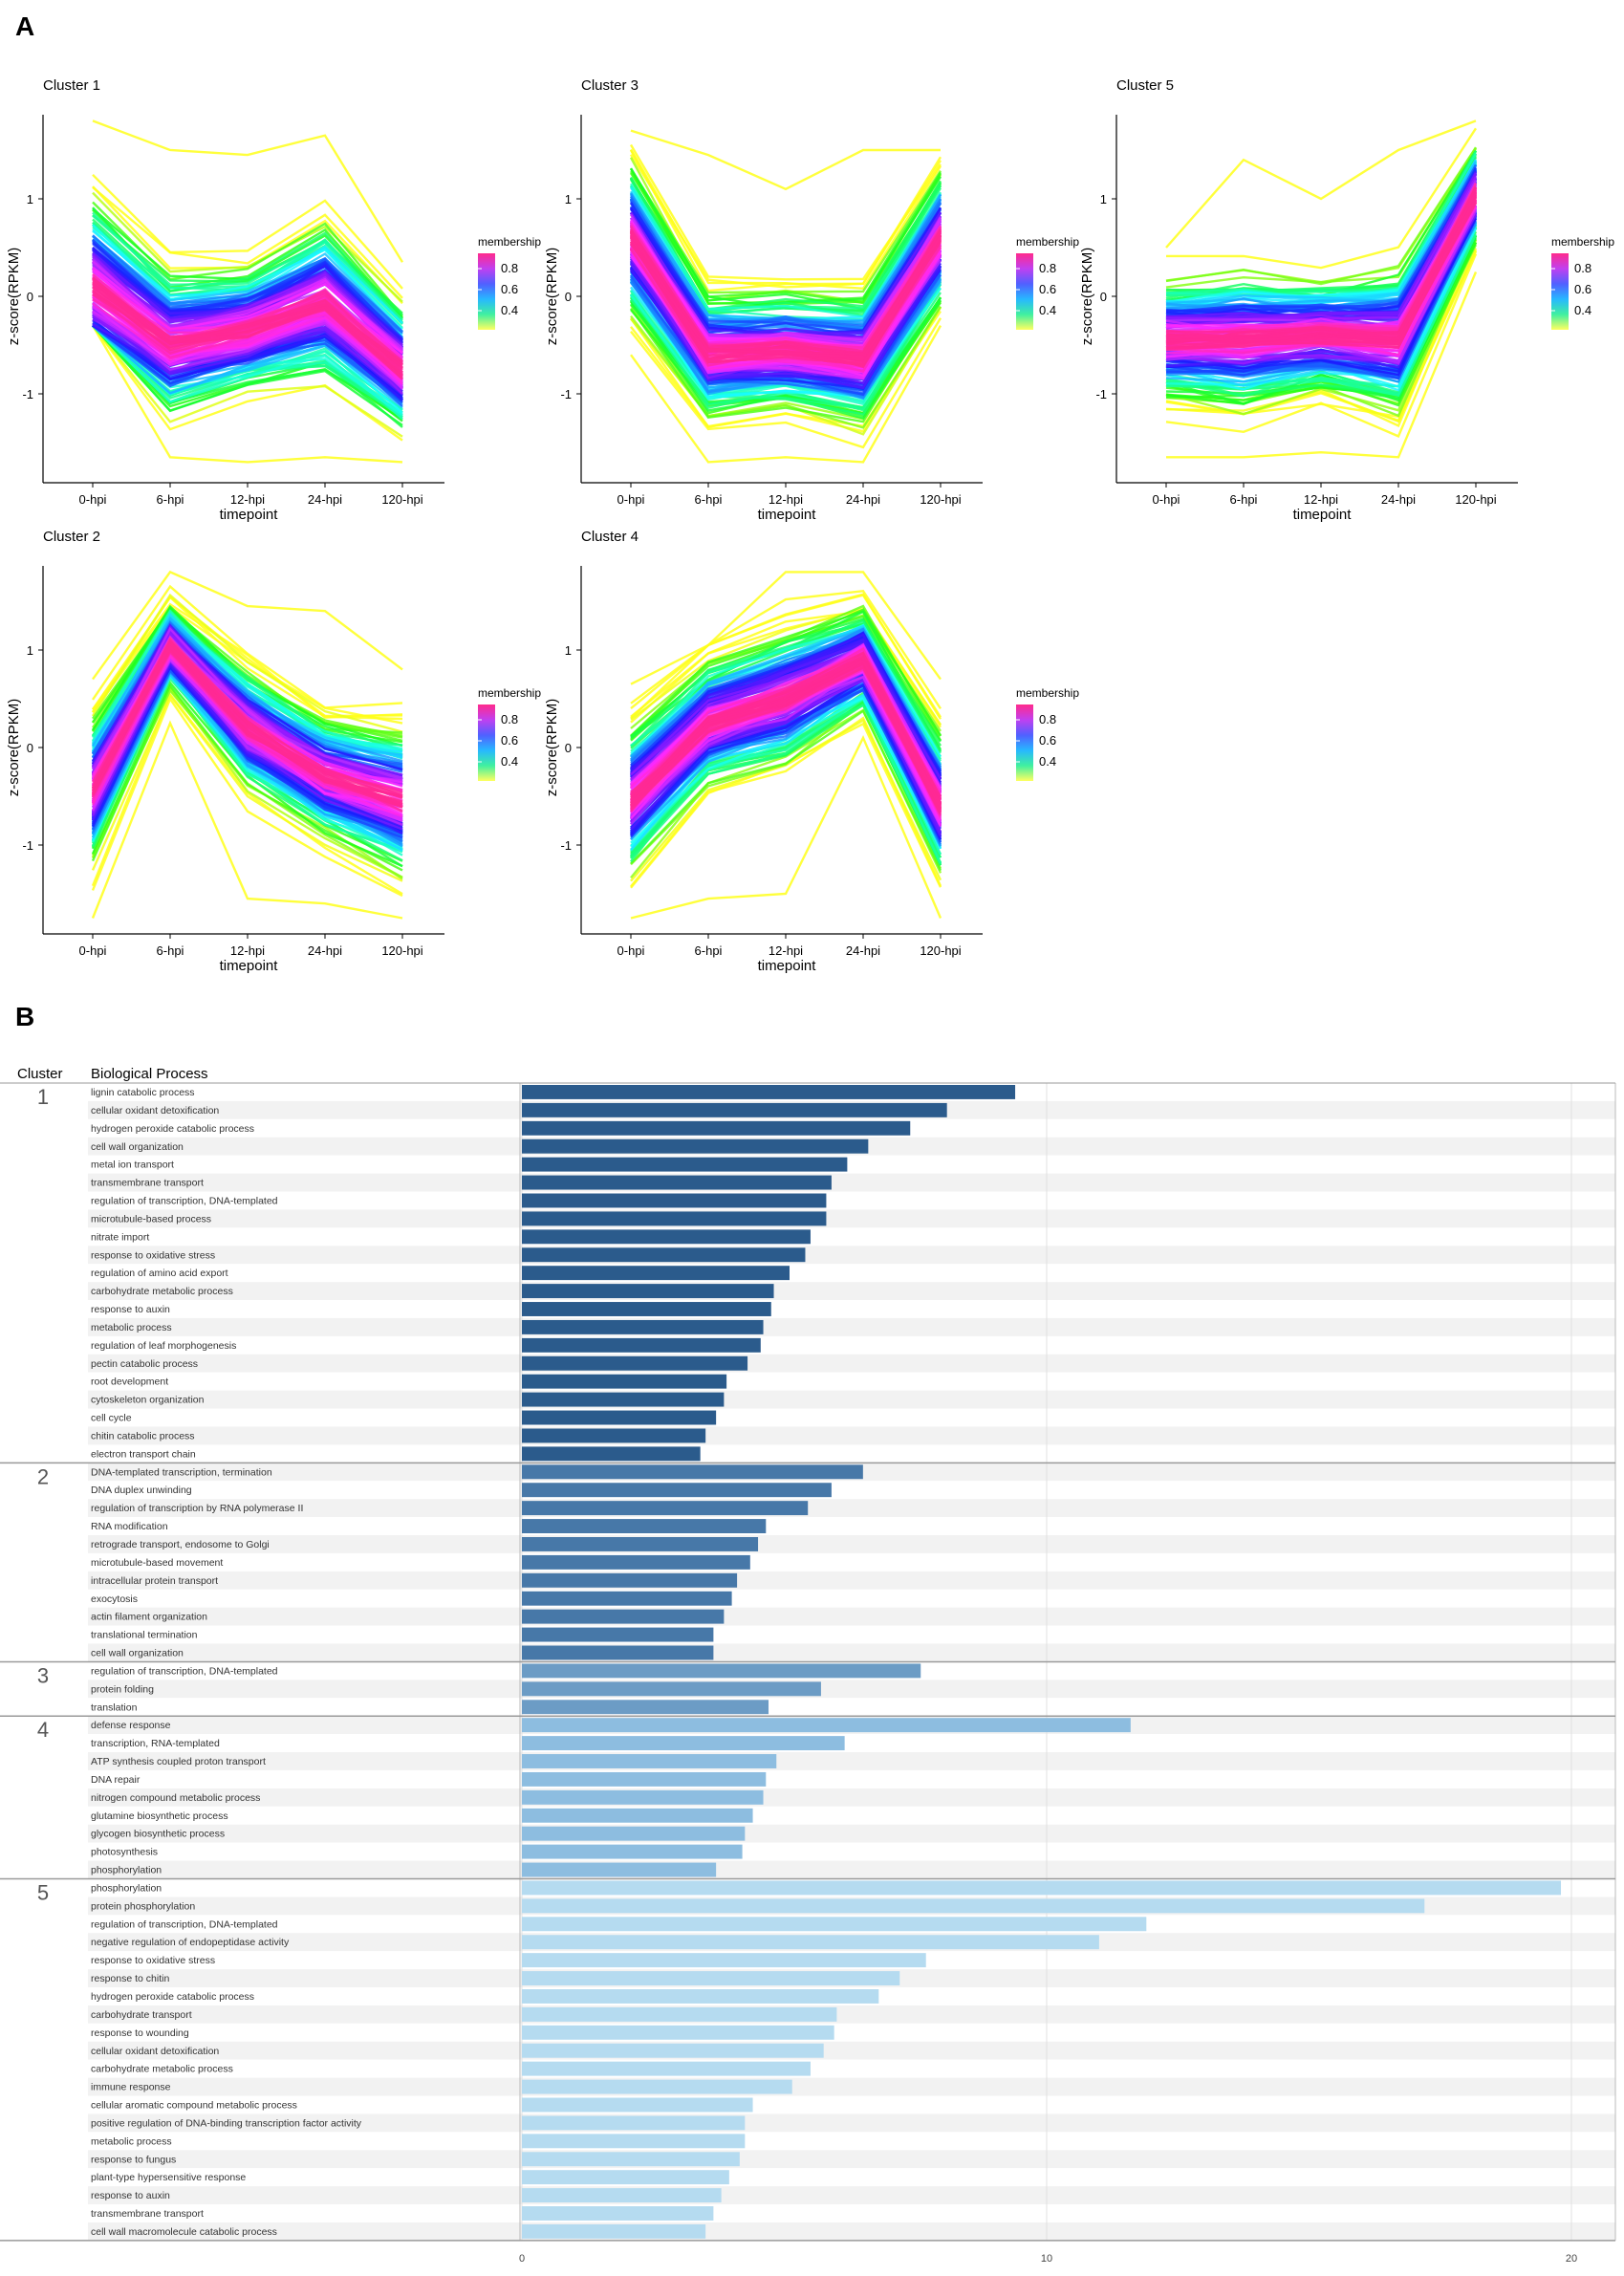 The image size is (1624, 2276). What do you see at coordinates (142, 2015) in the screenshot?
I see `process-label: carbohydrate transport` at bounding box center [142, 2015].